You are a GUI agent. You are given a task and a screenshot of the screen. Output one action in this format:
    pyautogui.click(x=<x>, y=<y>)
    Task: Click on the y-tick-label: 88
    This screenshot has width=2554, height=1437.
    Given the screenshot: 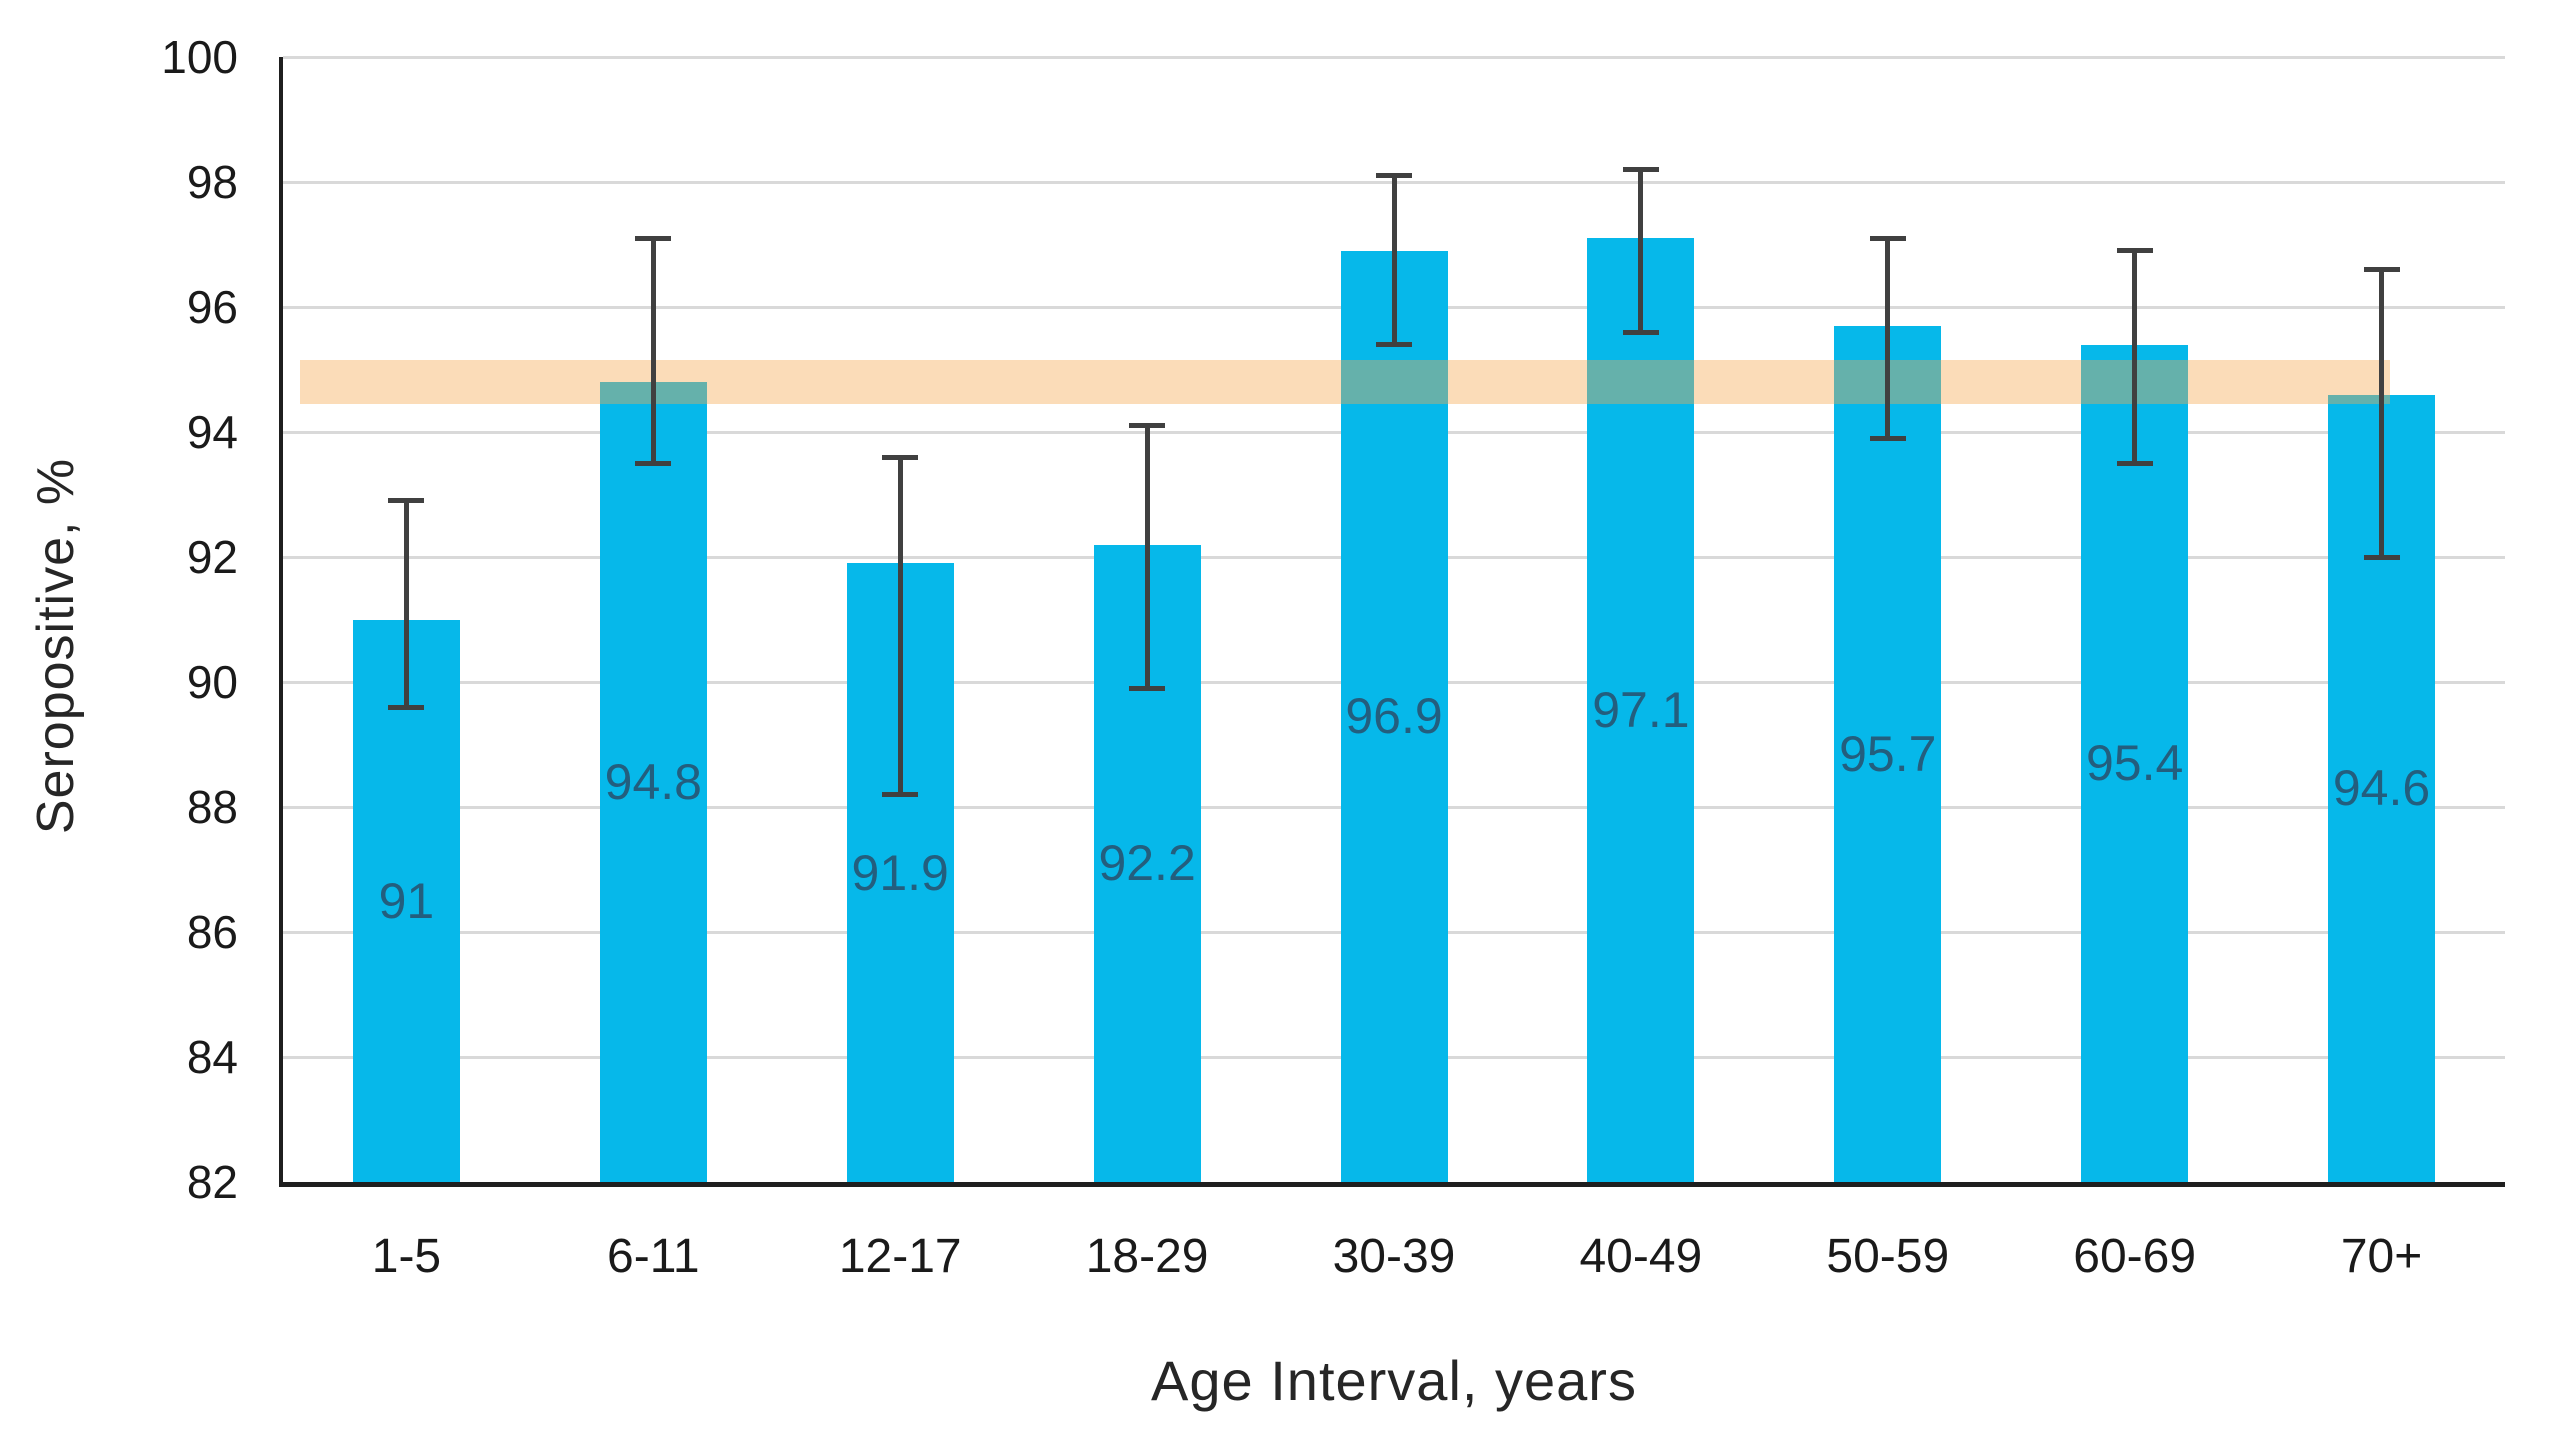 What is the action you would take?
    pyautogui.click(x=212, y=807)
    